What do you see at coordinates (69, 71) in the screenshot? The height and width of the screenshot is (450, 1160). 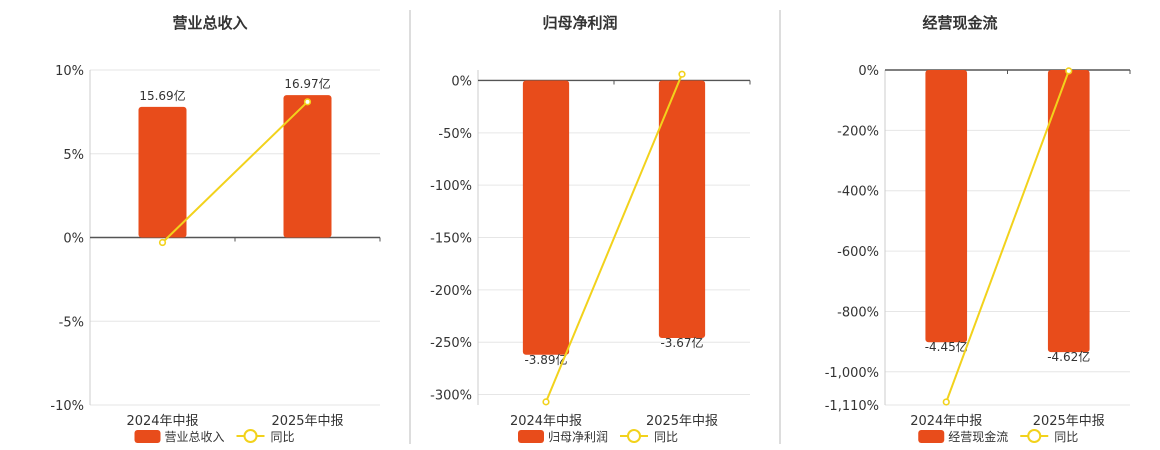 I see `y-tick-label: 10%` at bounding box center [69, 71].